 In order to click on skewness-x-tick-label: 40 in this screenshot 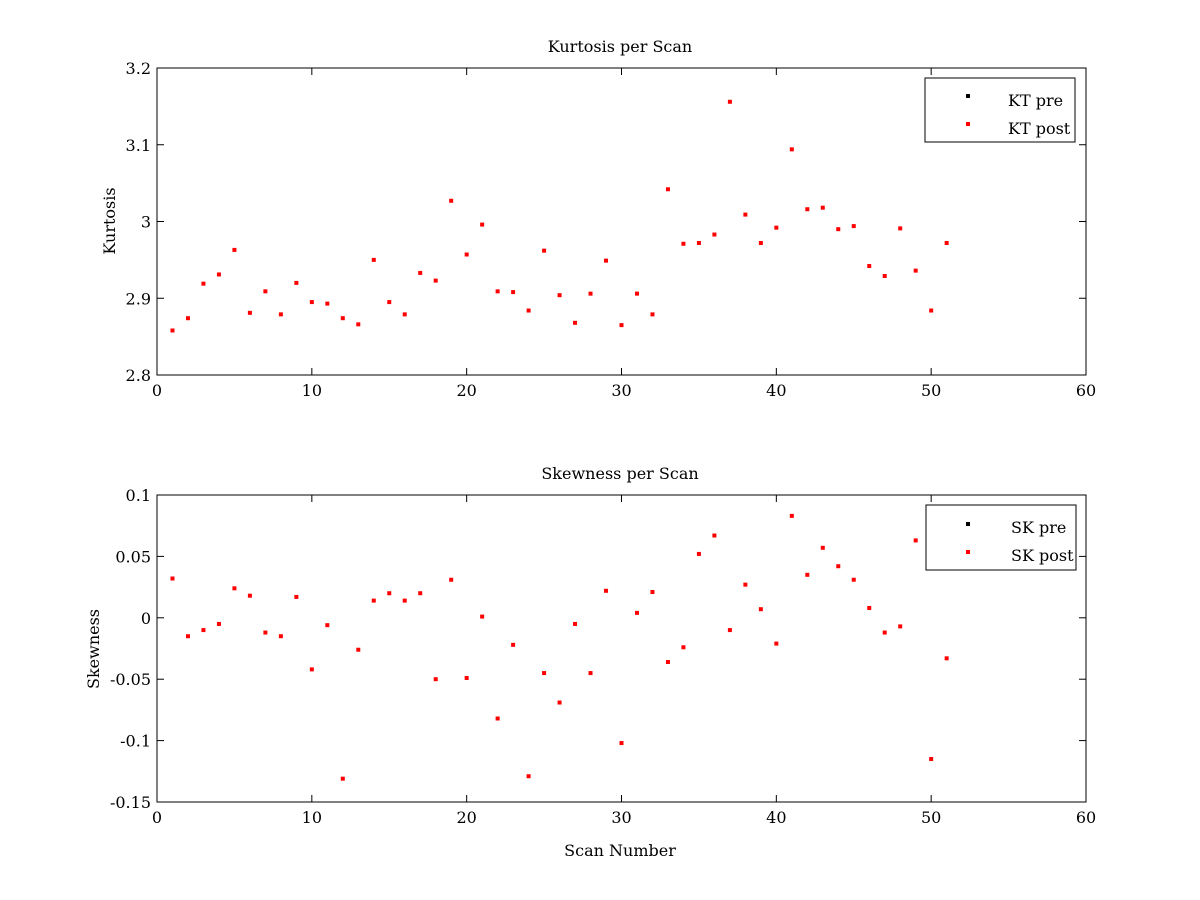, I will do `click(776, 817)`.